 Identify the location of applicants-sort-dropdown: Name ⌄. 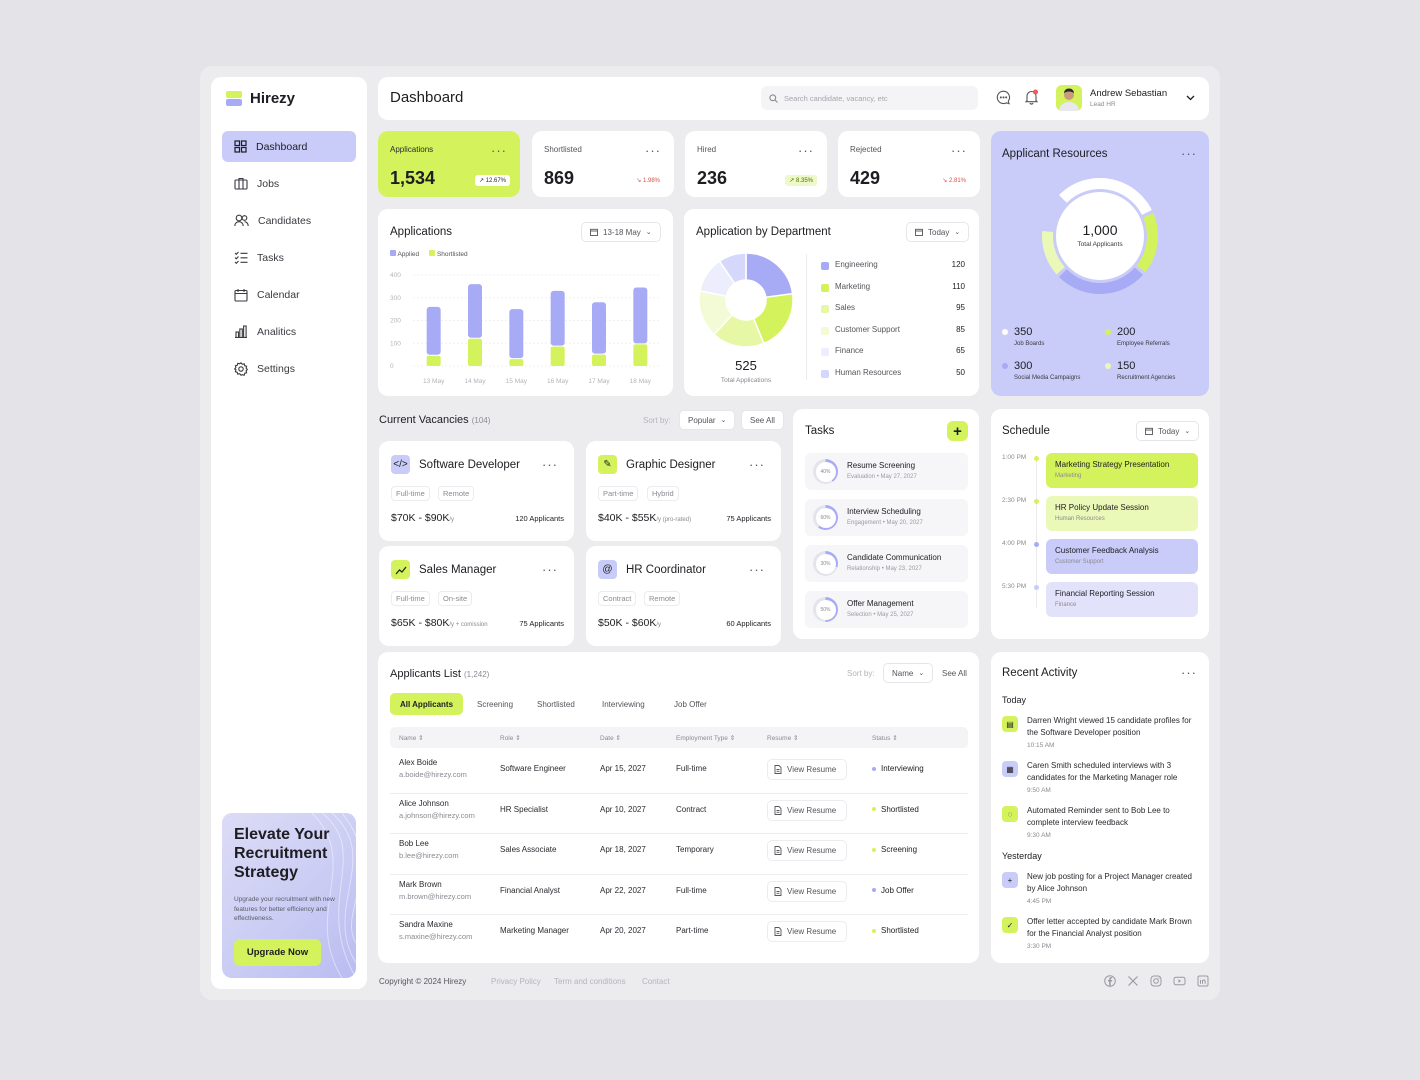
(908, 673).